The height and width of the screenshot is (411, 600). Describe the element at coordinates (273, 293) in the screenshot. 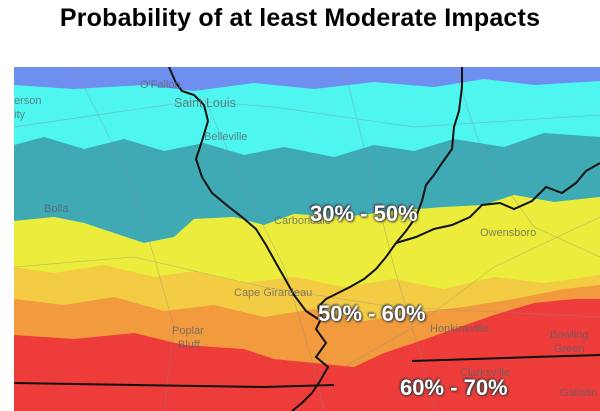

I see `city-label-cape-girardeau: Cape Girardeau` at that location.